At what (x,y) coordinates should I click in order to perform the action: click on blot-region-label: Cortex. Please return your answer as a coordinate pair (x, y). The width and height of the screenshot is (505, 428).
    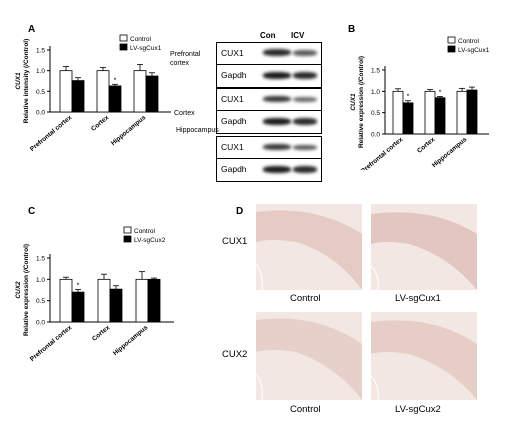
    Looking at the image, I should click on (184, 113).